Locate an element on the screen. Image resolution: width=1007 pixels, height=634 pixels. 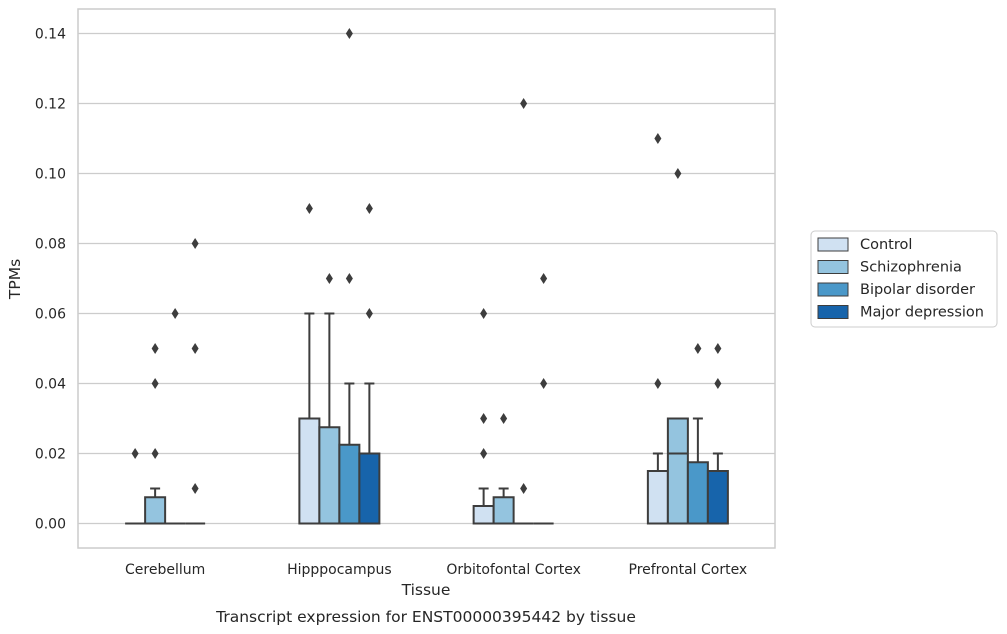
legend-frame is located at coordinates (904, 279).